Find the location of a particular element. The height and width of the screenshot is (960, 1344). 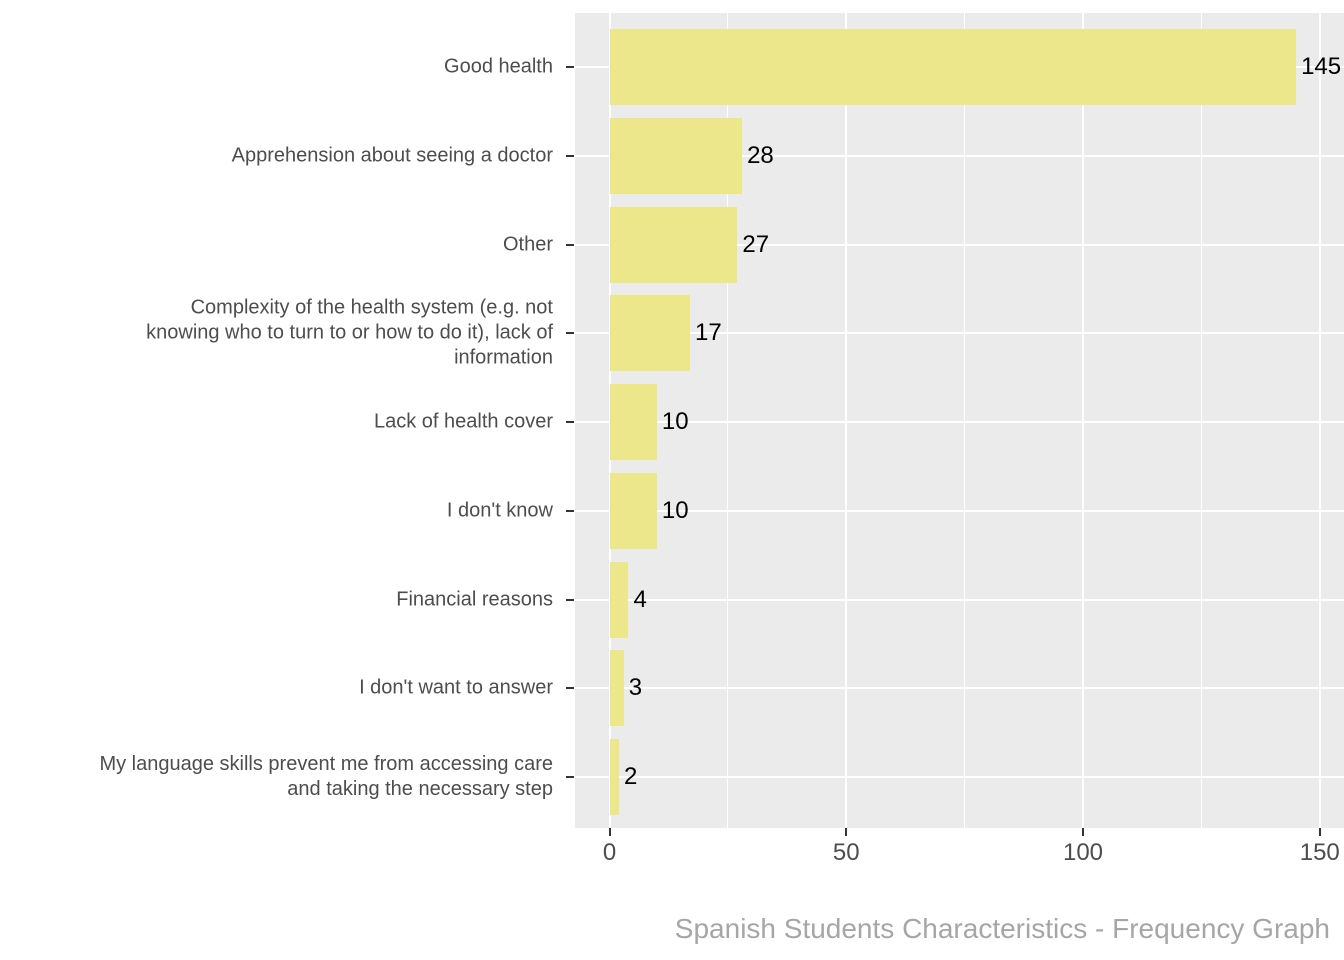

x-axis-tick-label: 150 is located at coordinates (1319, 852).